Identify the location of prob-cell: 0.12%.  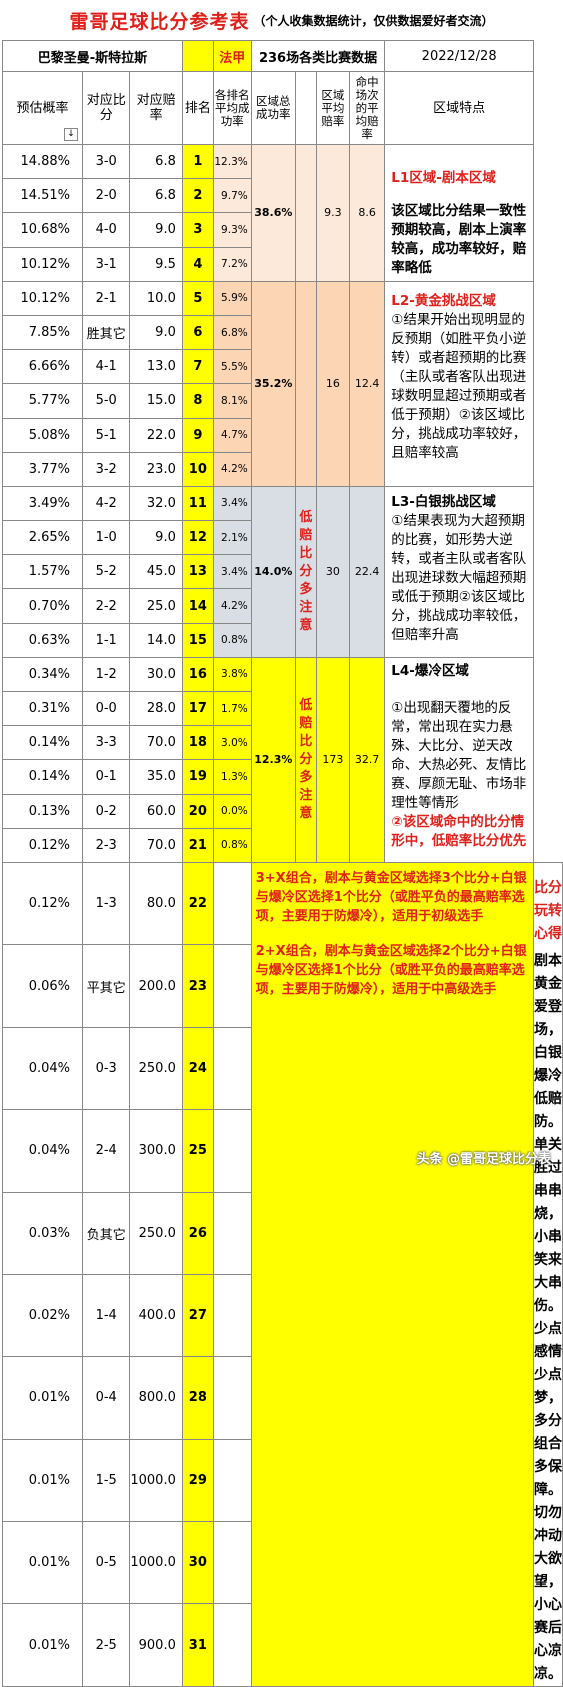
(42, 845).